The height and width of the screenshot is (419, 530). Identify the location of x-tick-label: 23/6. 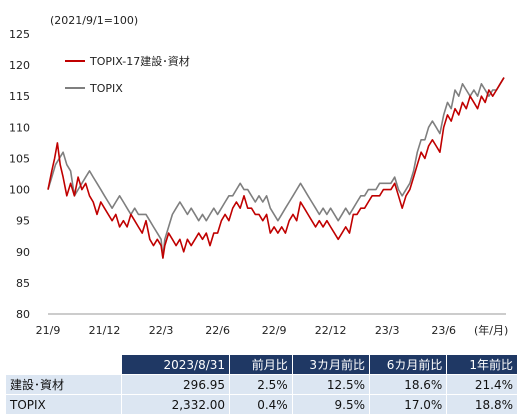
(443, 330).